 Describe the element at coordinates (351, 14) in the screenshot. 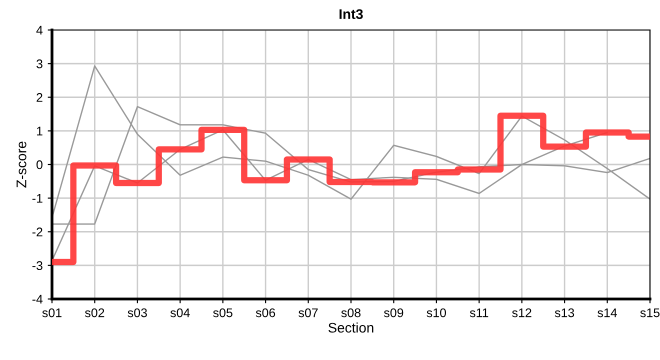

I see `chart-title: Int3` at that location.